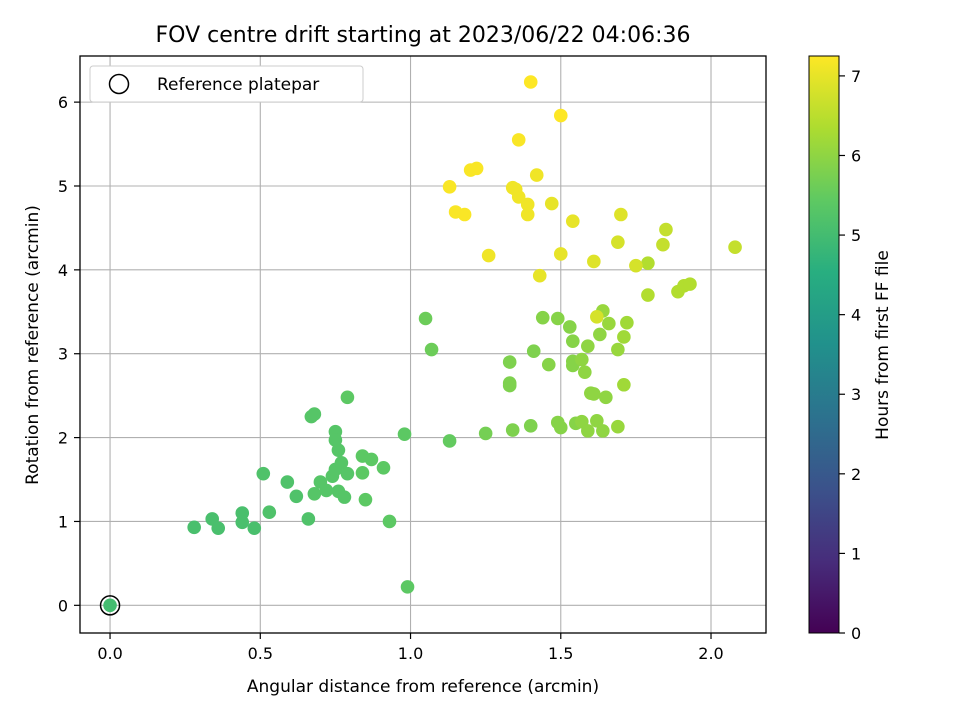 The image size is (960, 720). Describe the element at coordinates (856, 553) in the screenshot. I see `colorbar-tick-label: 1` at that location.